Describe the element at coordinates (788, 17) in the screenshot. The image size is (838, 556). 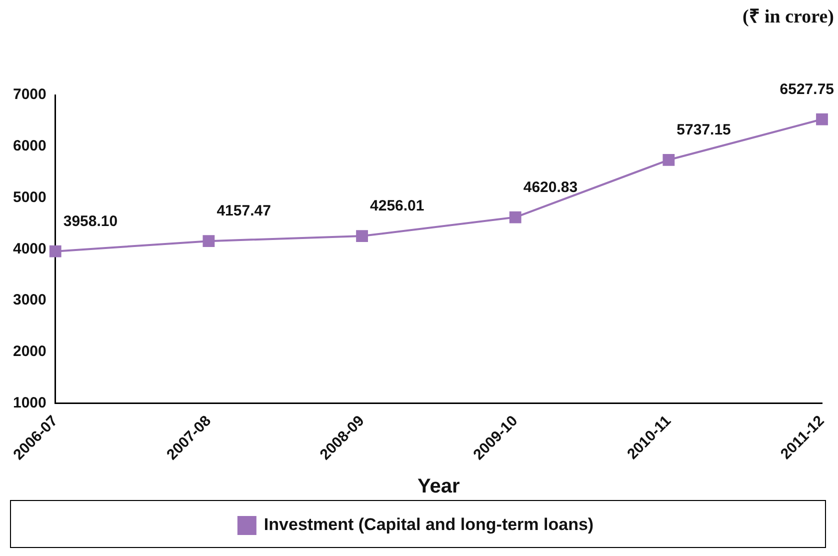
I see `text: (₹ in crore)` at that location.